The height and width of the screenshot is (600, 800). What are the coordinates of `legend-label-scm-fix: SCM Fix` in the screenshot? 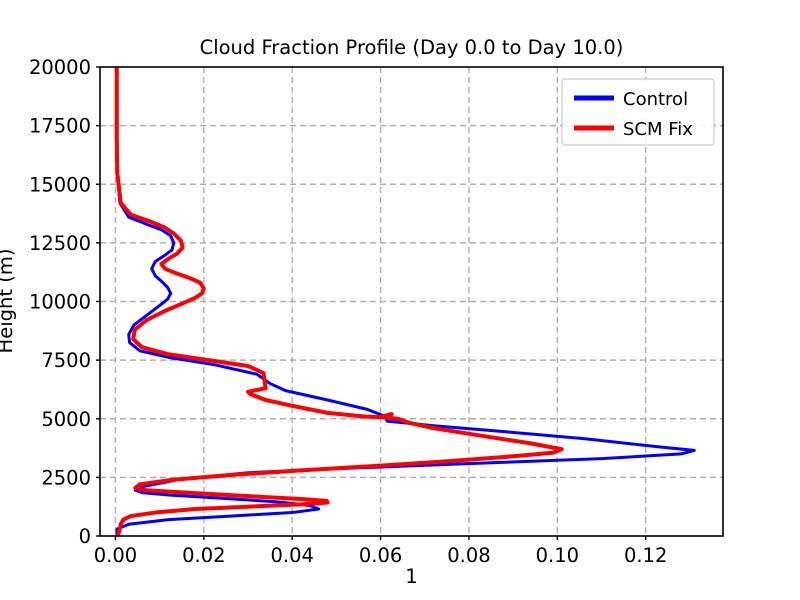 It's located at (658, 129).